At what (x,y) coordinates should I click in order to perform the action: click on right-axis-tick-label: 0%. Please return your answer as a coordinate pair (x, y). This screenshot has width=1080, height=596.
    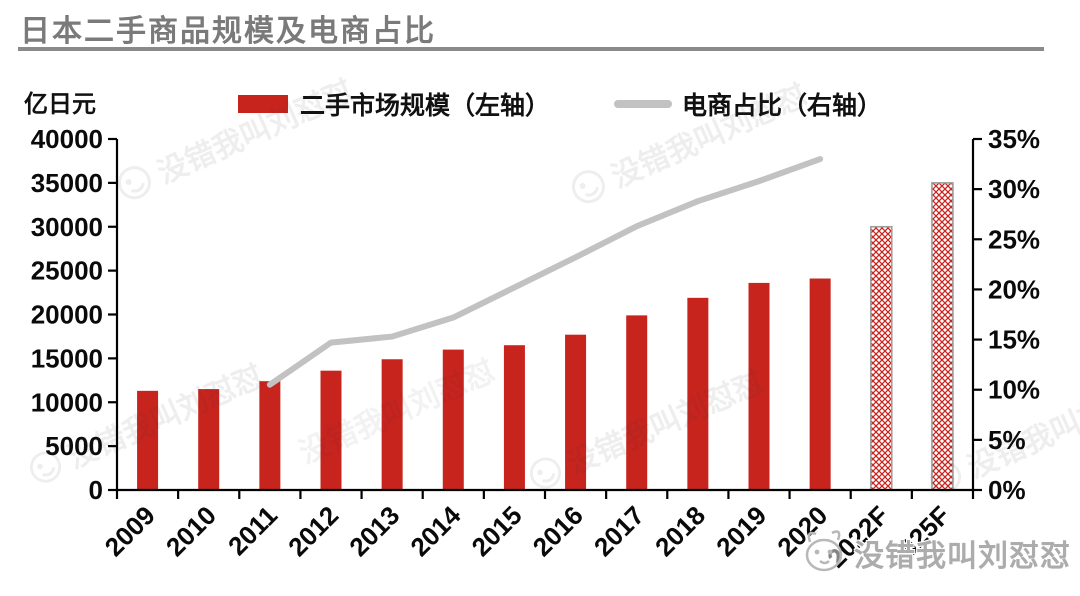
    Looking at the image, I should click on (1007, 490).